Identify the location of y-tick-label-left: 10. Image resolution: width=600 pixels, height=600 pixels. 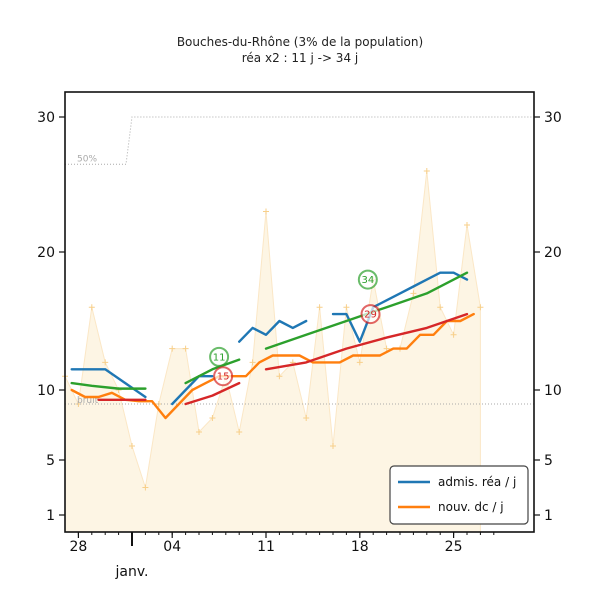
(46, 391).